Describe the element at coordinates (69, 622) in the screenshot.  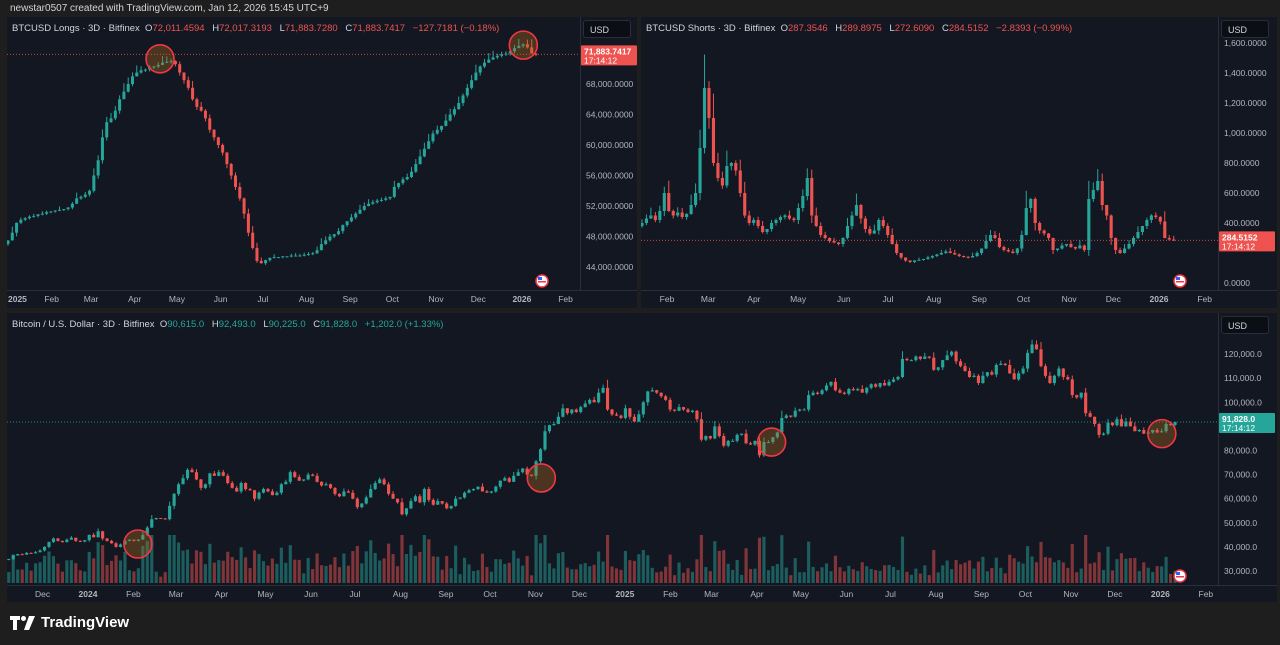
I see `tradingview-logo: TradingView` at that location.